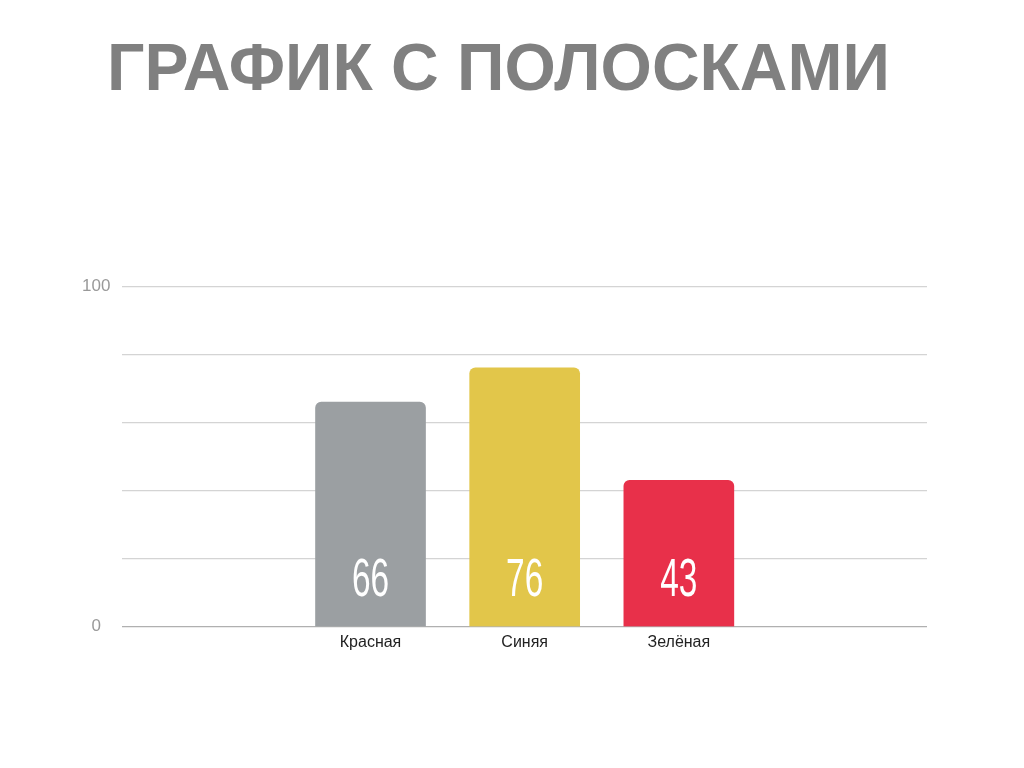 The height and width of the screenshot is (768, 1024). Describe the element at coordinates (498, 66) in the screenshot. I see `chart-title: ГРАФИК С ПОЛОСКАМИ` at that location.